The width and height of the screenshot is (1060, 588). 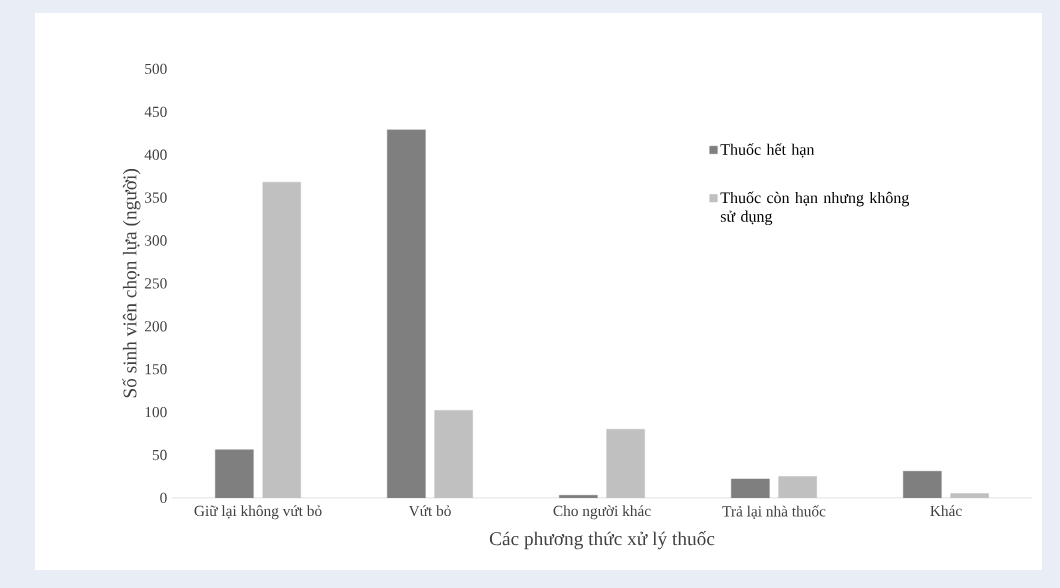 What do you see at coordinates (155, 326) in the screenshot?
I see `y-tick-label: 200` at bounding box center [155, 326].